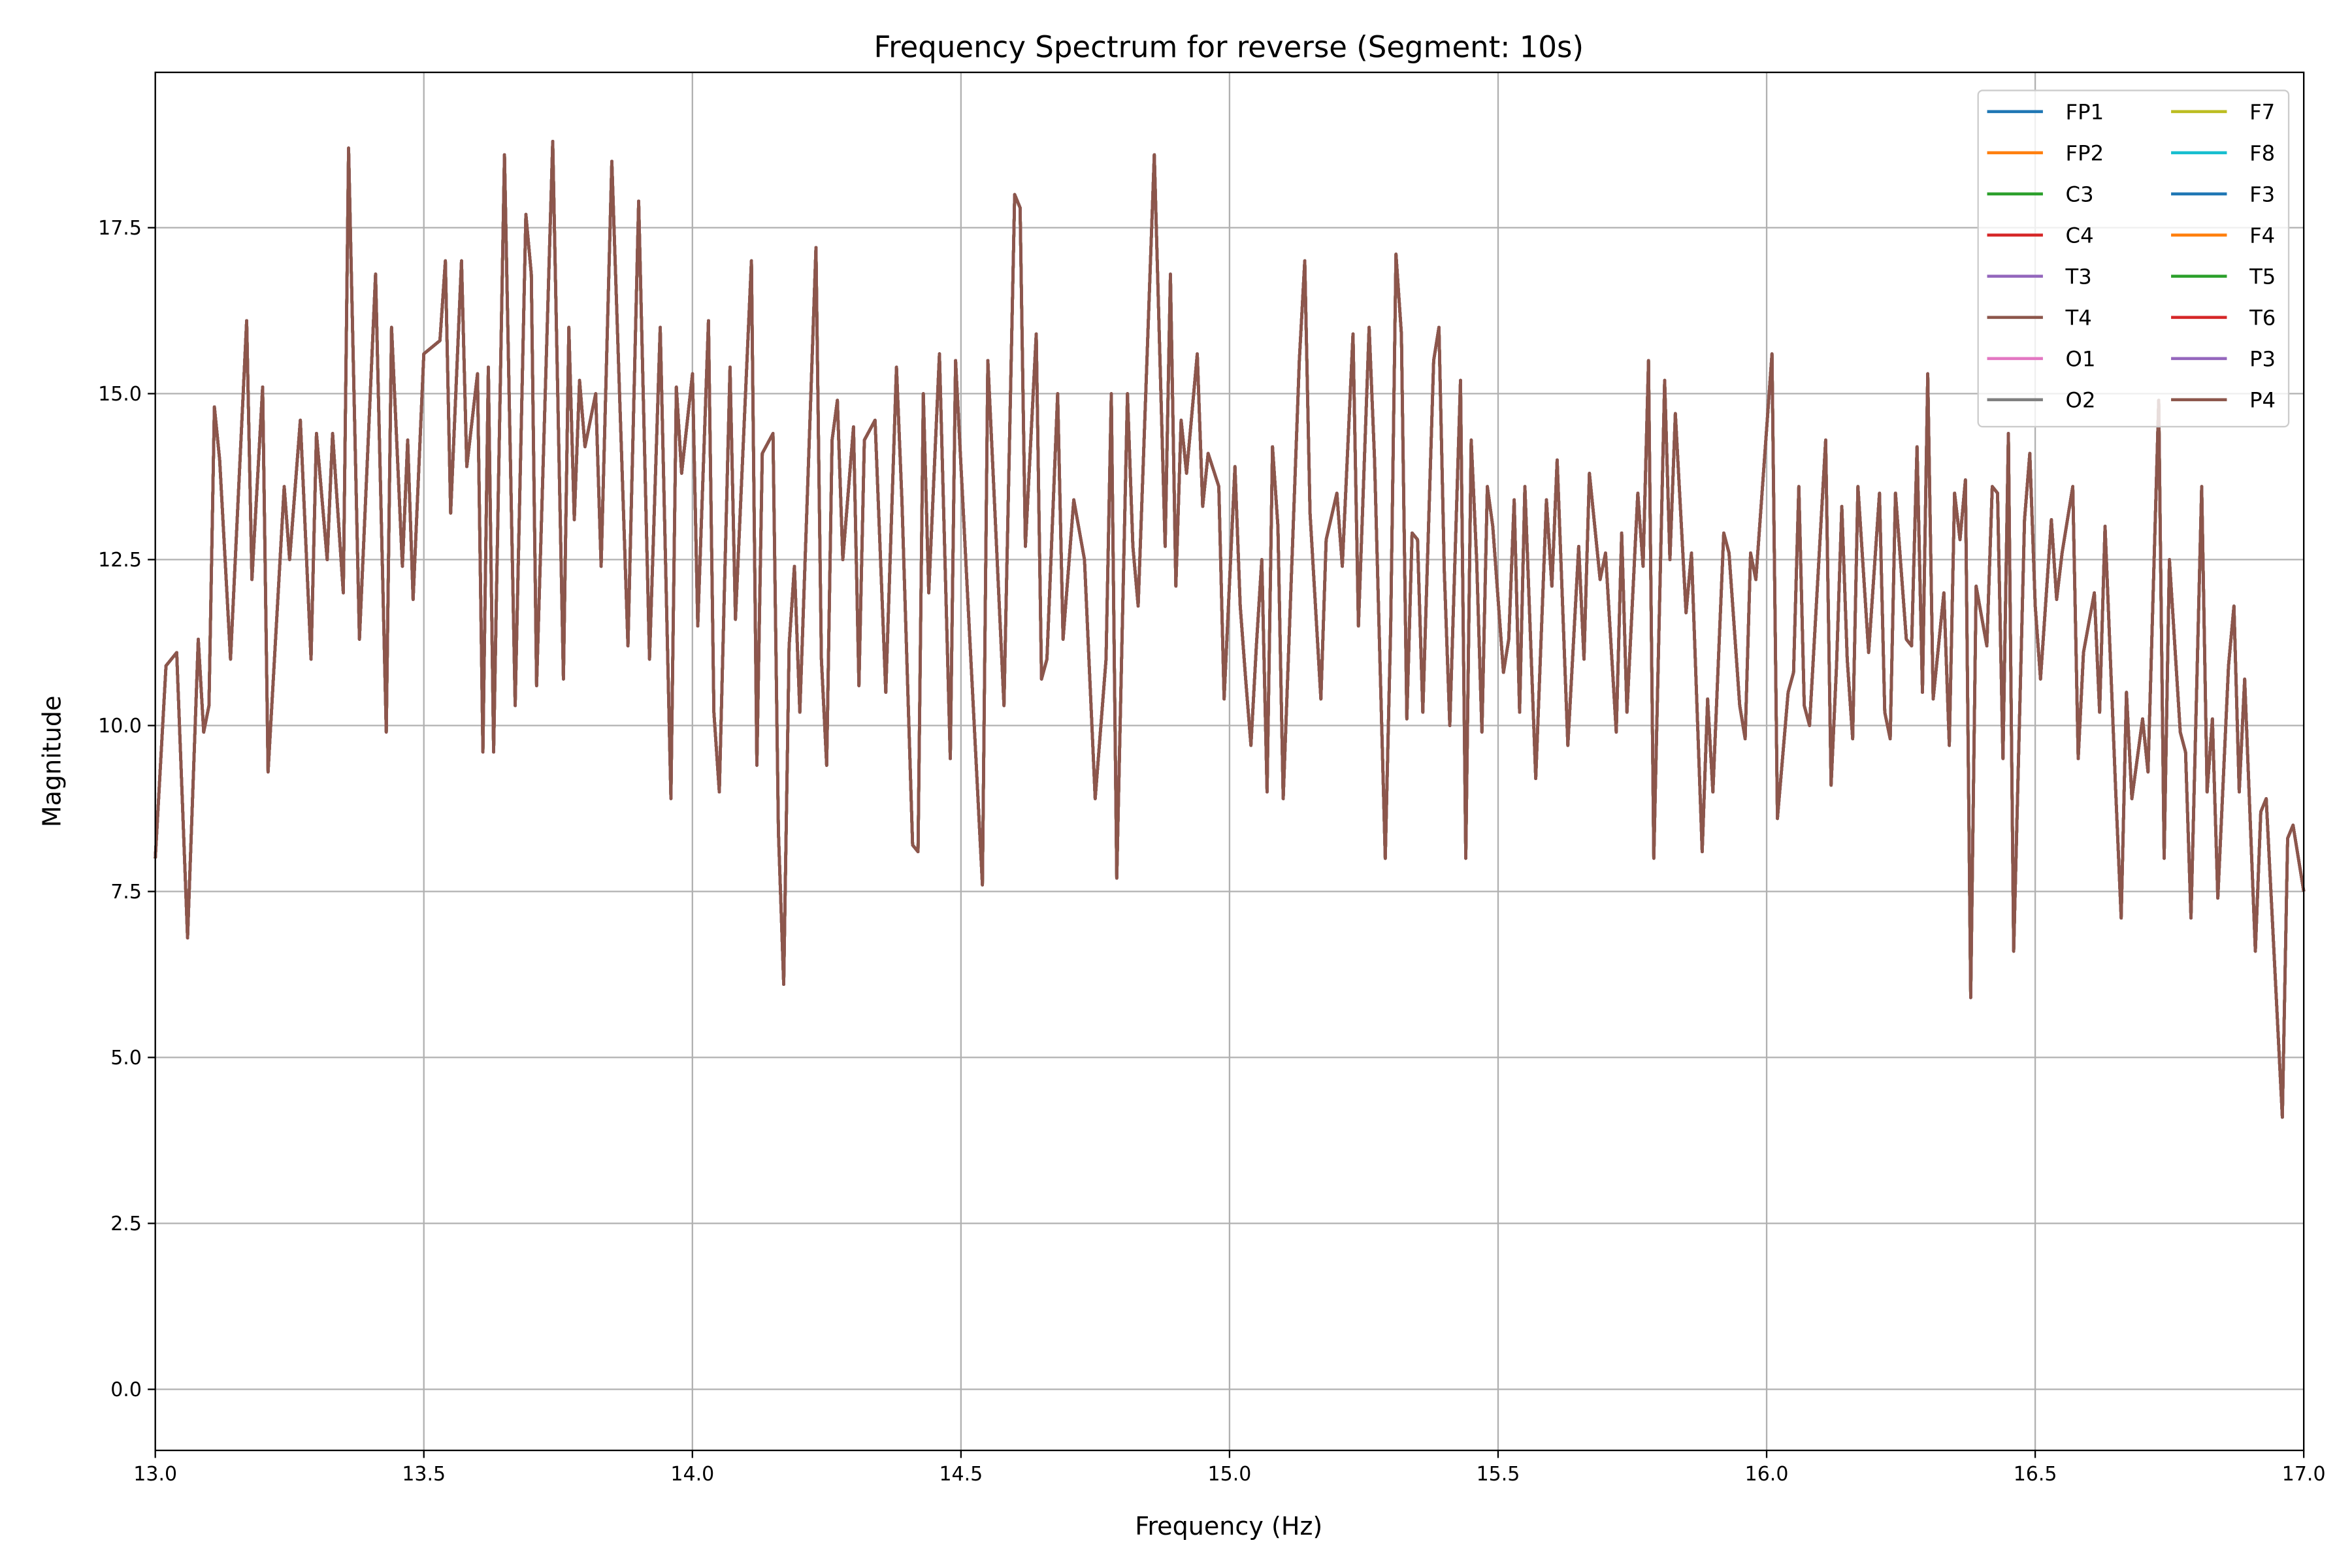 Image resolution: width=2352 pixels, height=1568 pixels. I want to click on legend-label-o2: O2, so click(2081, 399).